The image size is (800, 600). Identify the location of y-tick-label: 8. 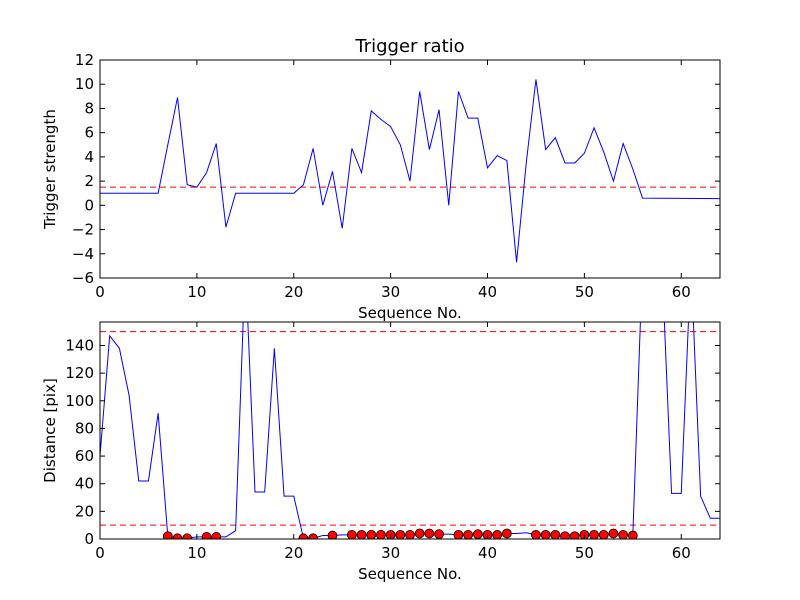
(89, 108).